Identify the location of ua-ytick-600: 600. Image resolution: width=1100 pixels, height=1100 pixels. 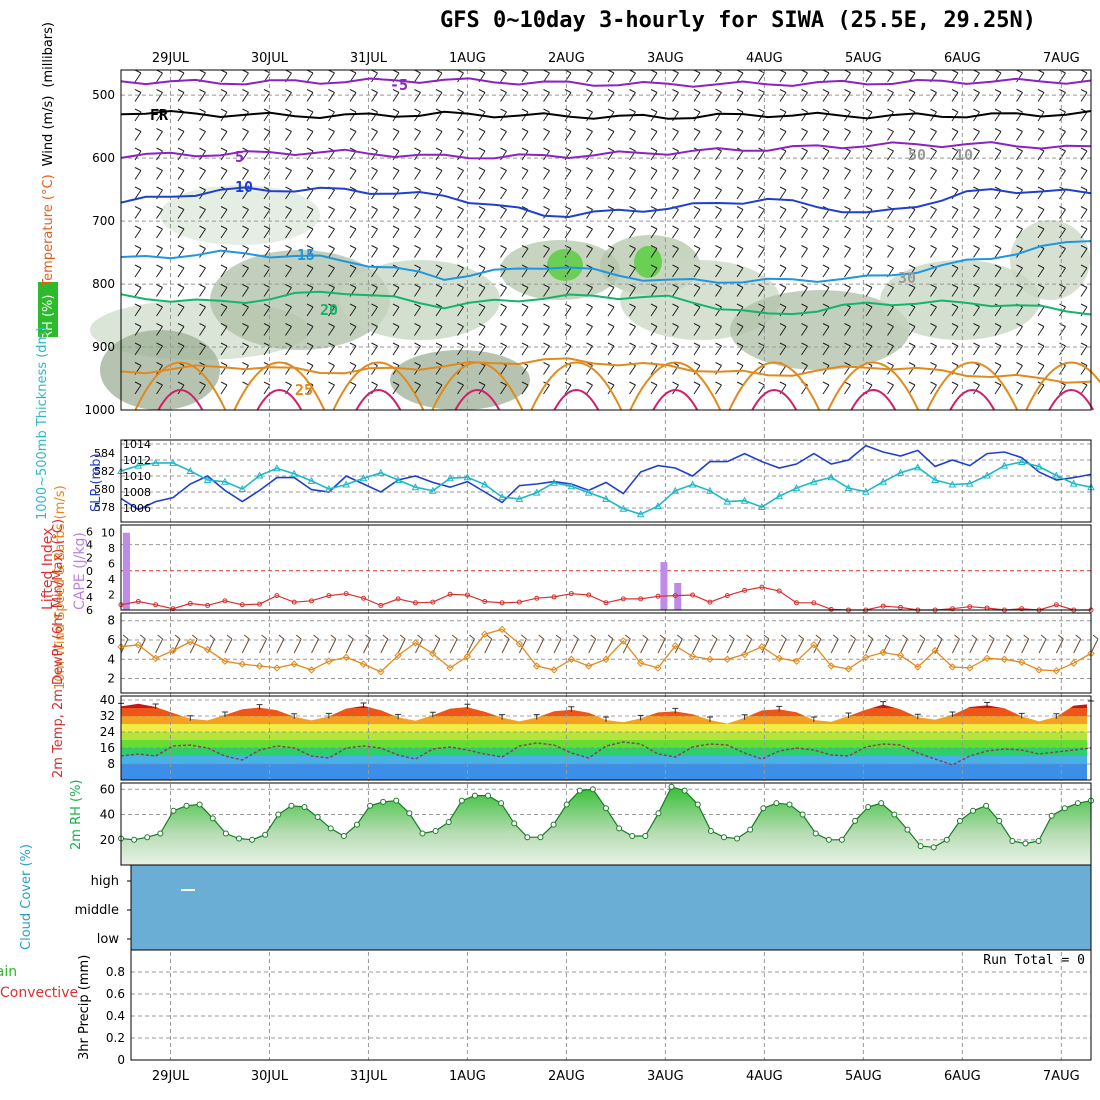
(103, 158).